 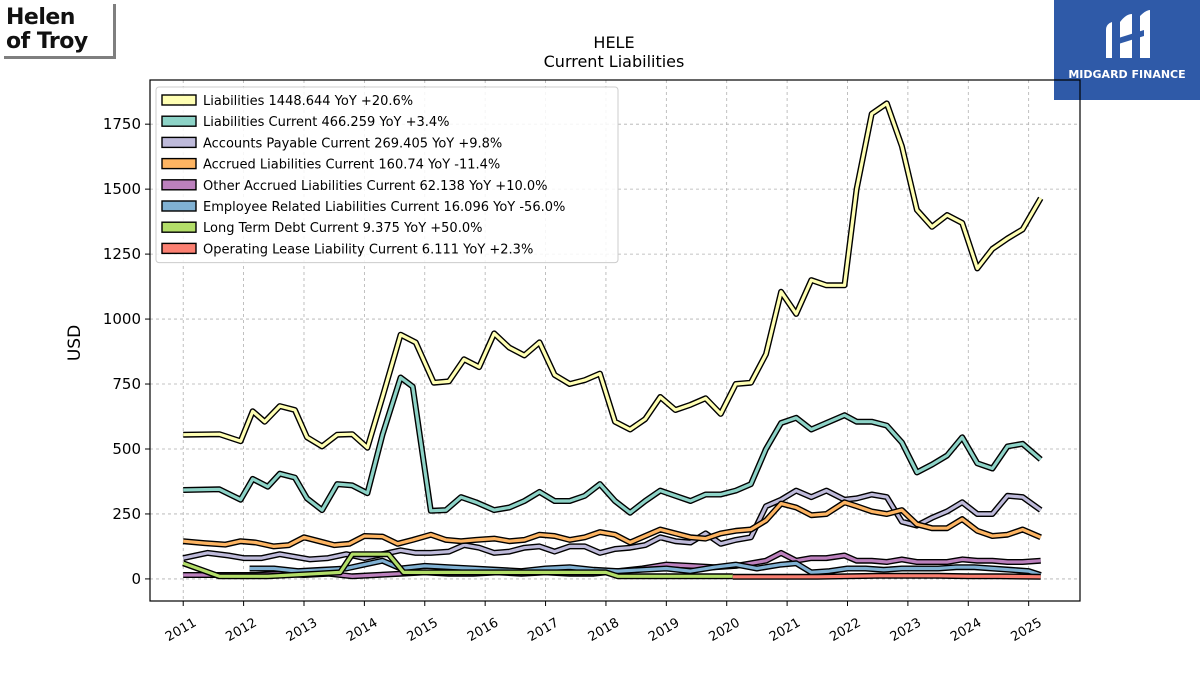 I want to click on x-tick-label: 2021, so click(x=785, y=630).